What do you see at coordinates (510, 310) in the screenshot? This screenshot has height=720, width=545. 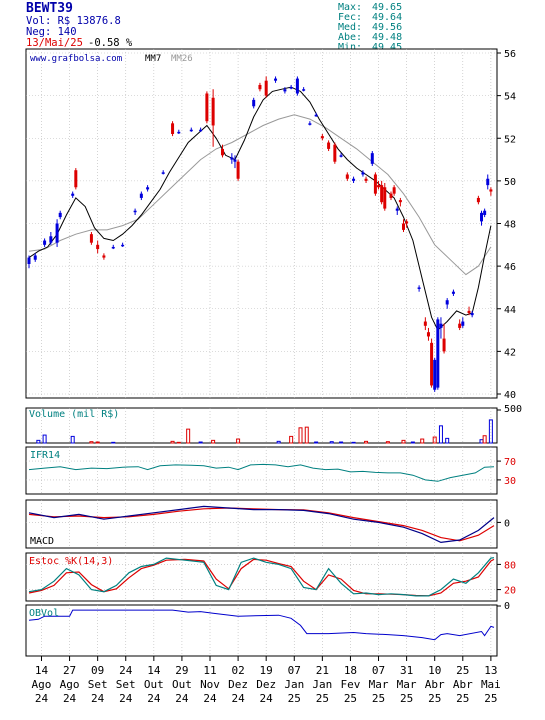 I see `price-tick-label: 44` at bounding box center [510, 310].